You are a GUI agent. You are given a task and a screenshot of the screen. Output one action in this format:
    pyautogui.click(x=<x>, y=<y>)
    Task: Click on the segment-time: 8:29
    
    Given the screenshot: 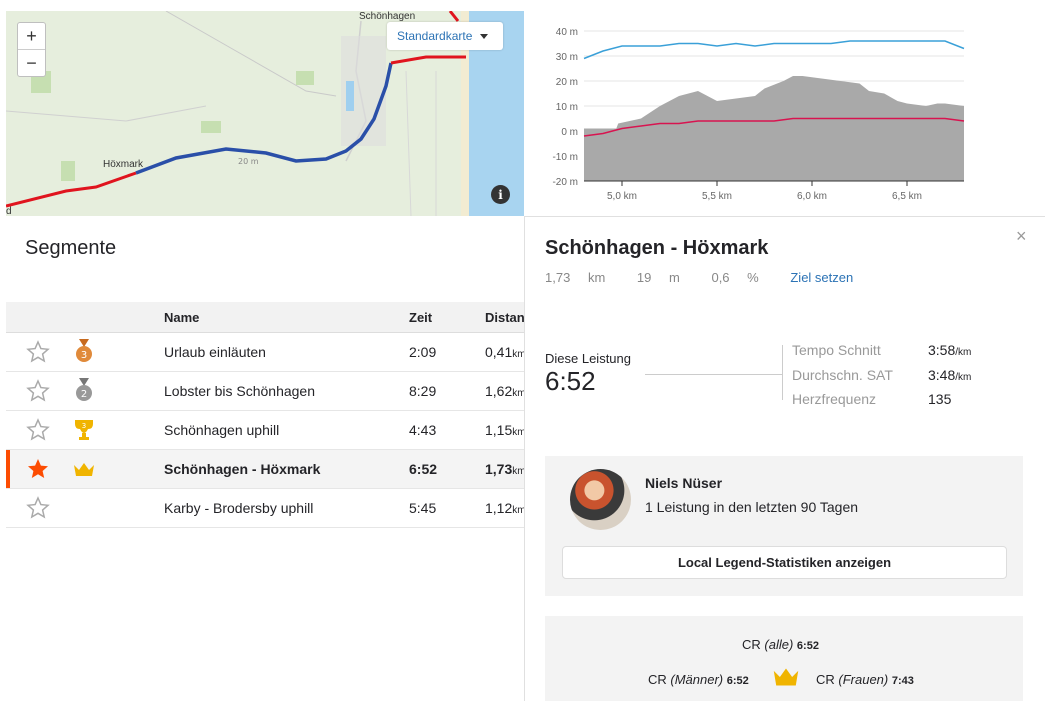 What is the action you would take?
    pyautogui.click(x=423, y=391)
    